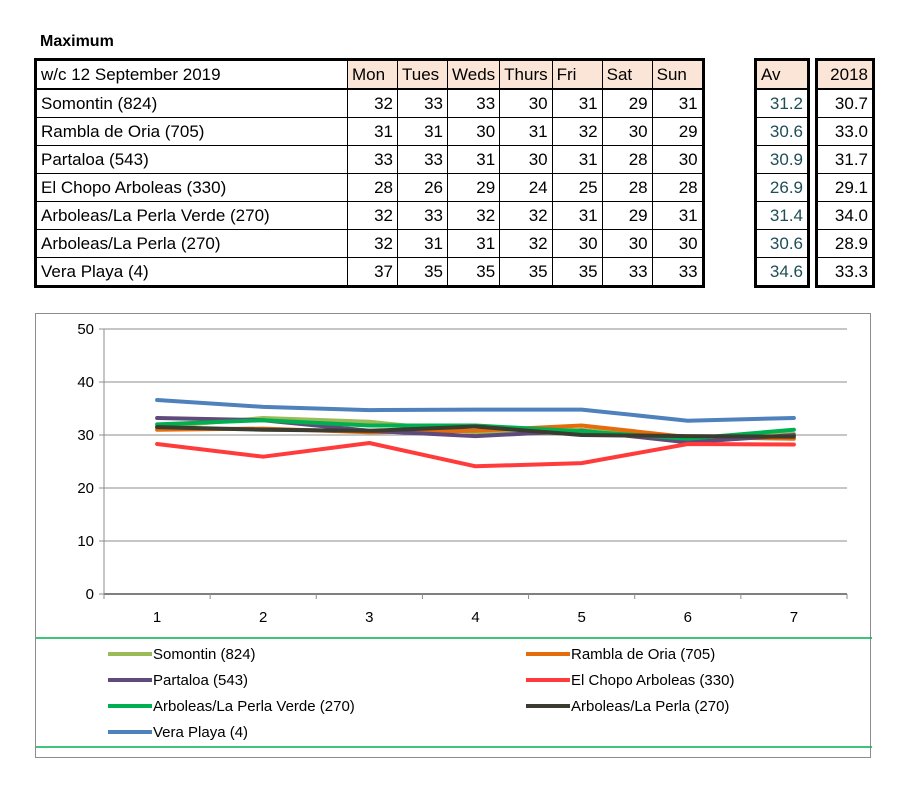 The height and width of the screenshot is (800, 909). Describe the element at coordinates (678, 74) in the screenshot. I see `day-header: Sun` at that location.